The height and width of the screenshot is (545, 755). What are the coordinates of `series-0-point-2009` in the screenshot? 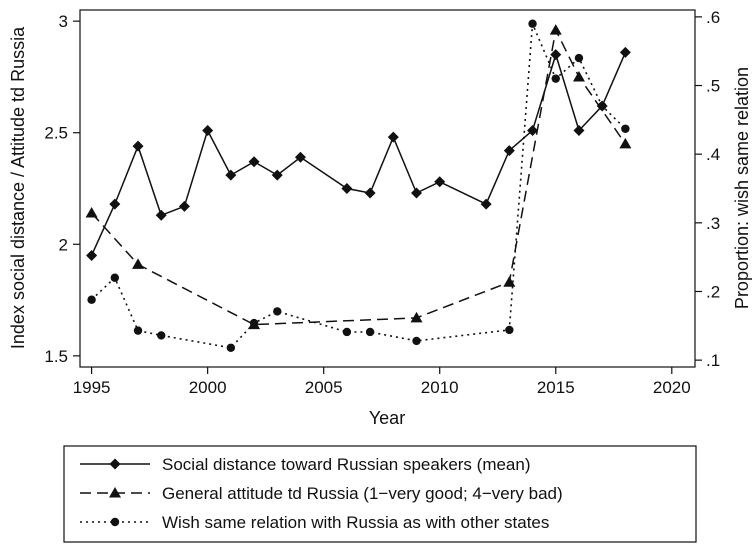 It's located at (417, 193).